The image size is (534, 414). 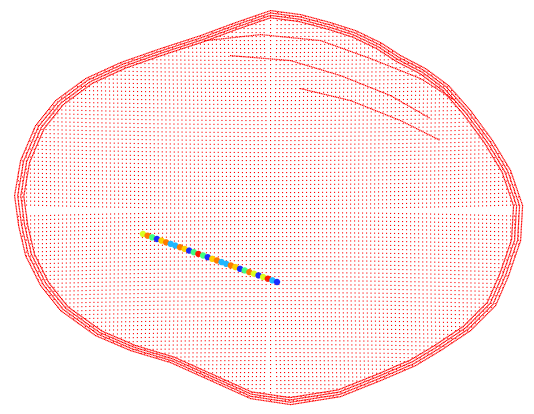 I want to click on probe-bead, so click(x=277, y=282).